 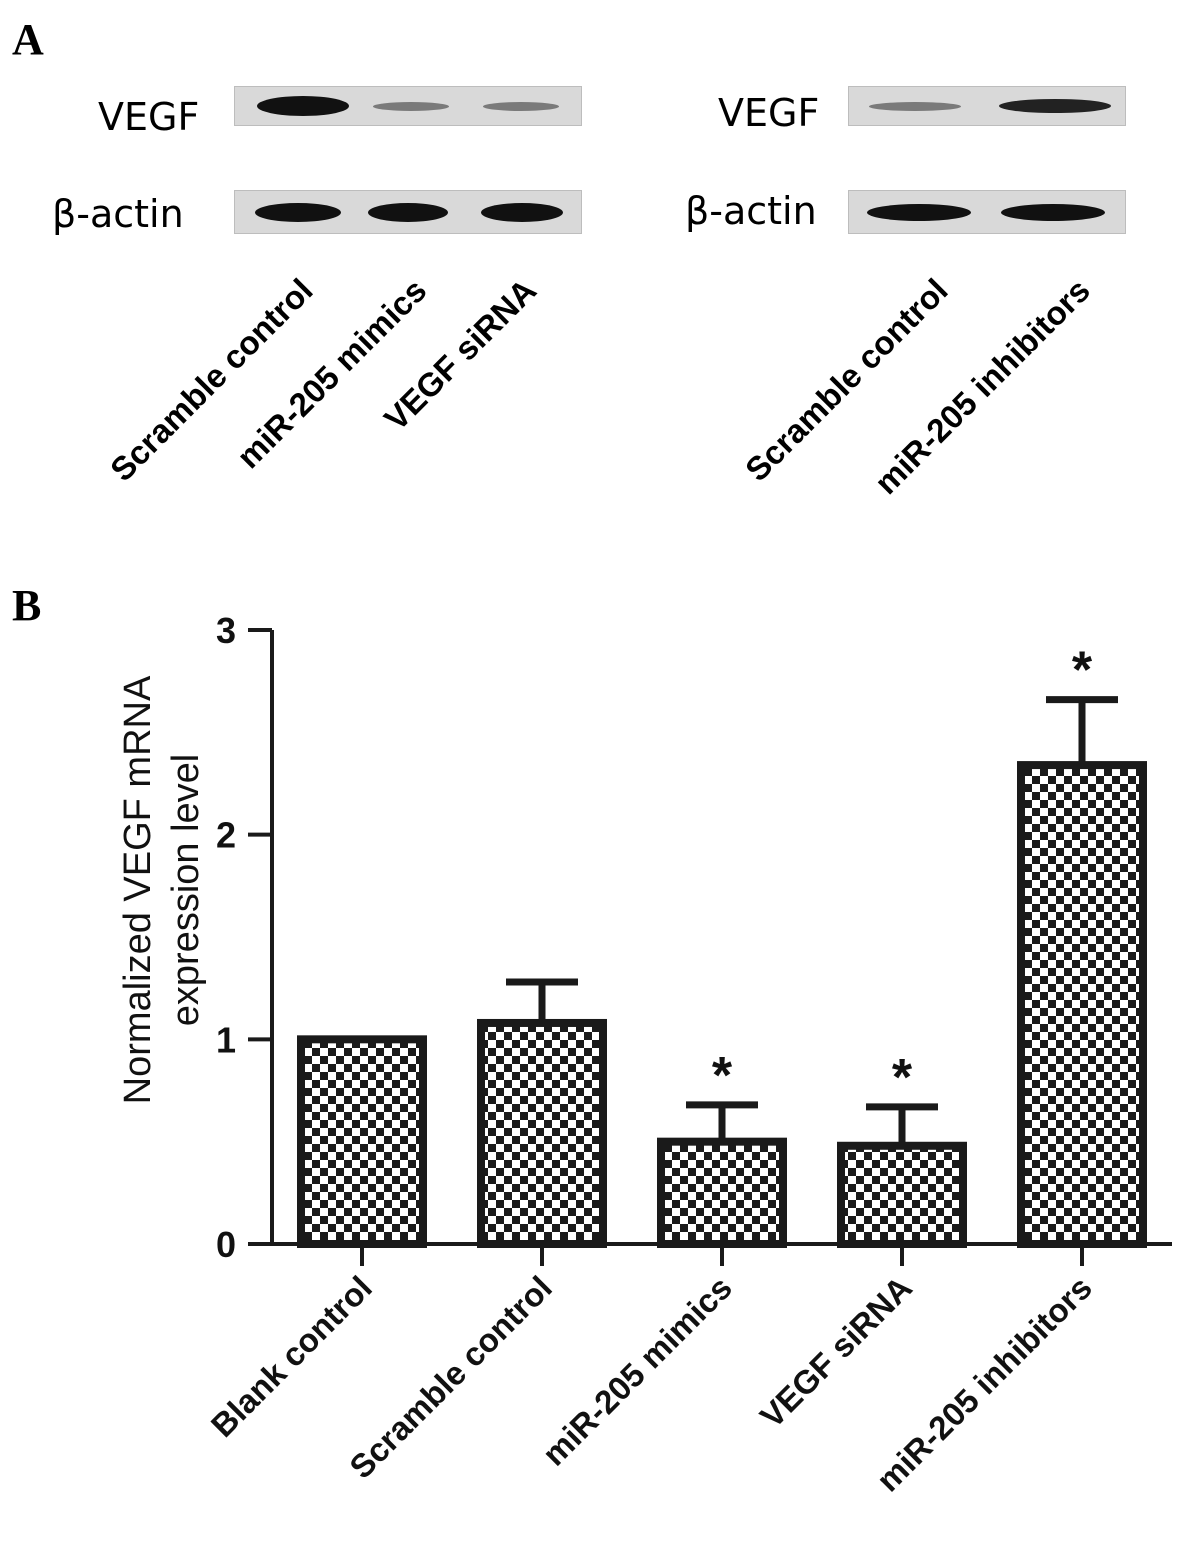 What do you see at coordinates (987, 106) in the screenshot?
I see `right-blot-vegf-strip` at bounding box center [987, 106].